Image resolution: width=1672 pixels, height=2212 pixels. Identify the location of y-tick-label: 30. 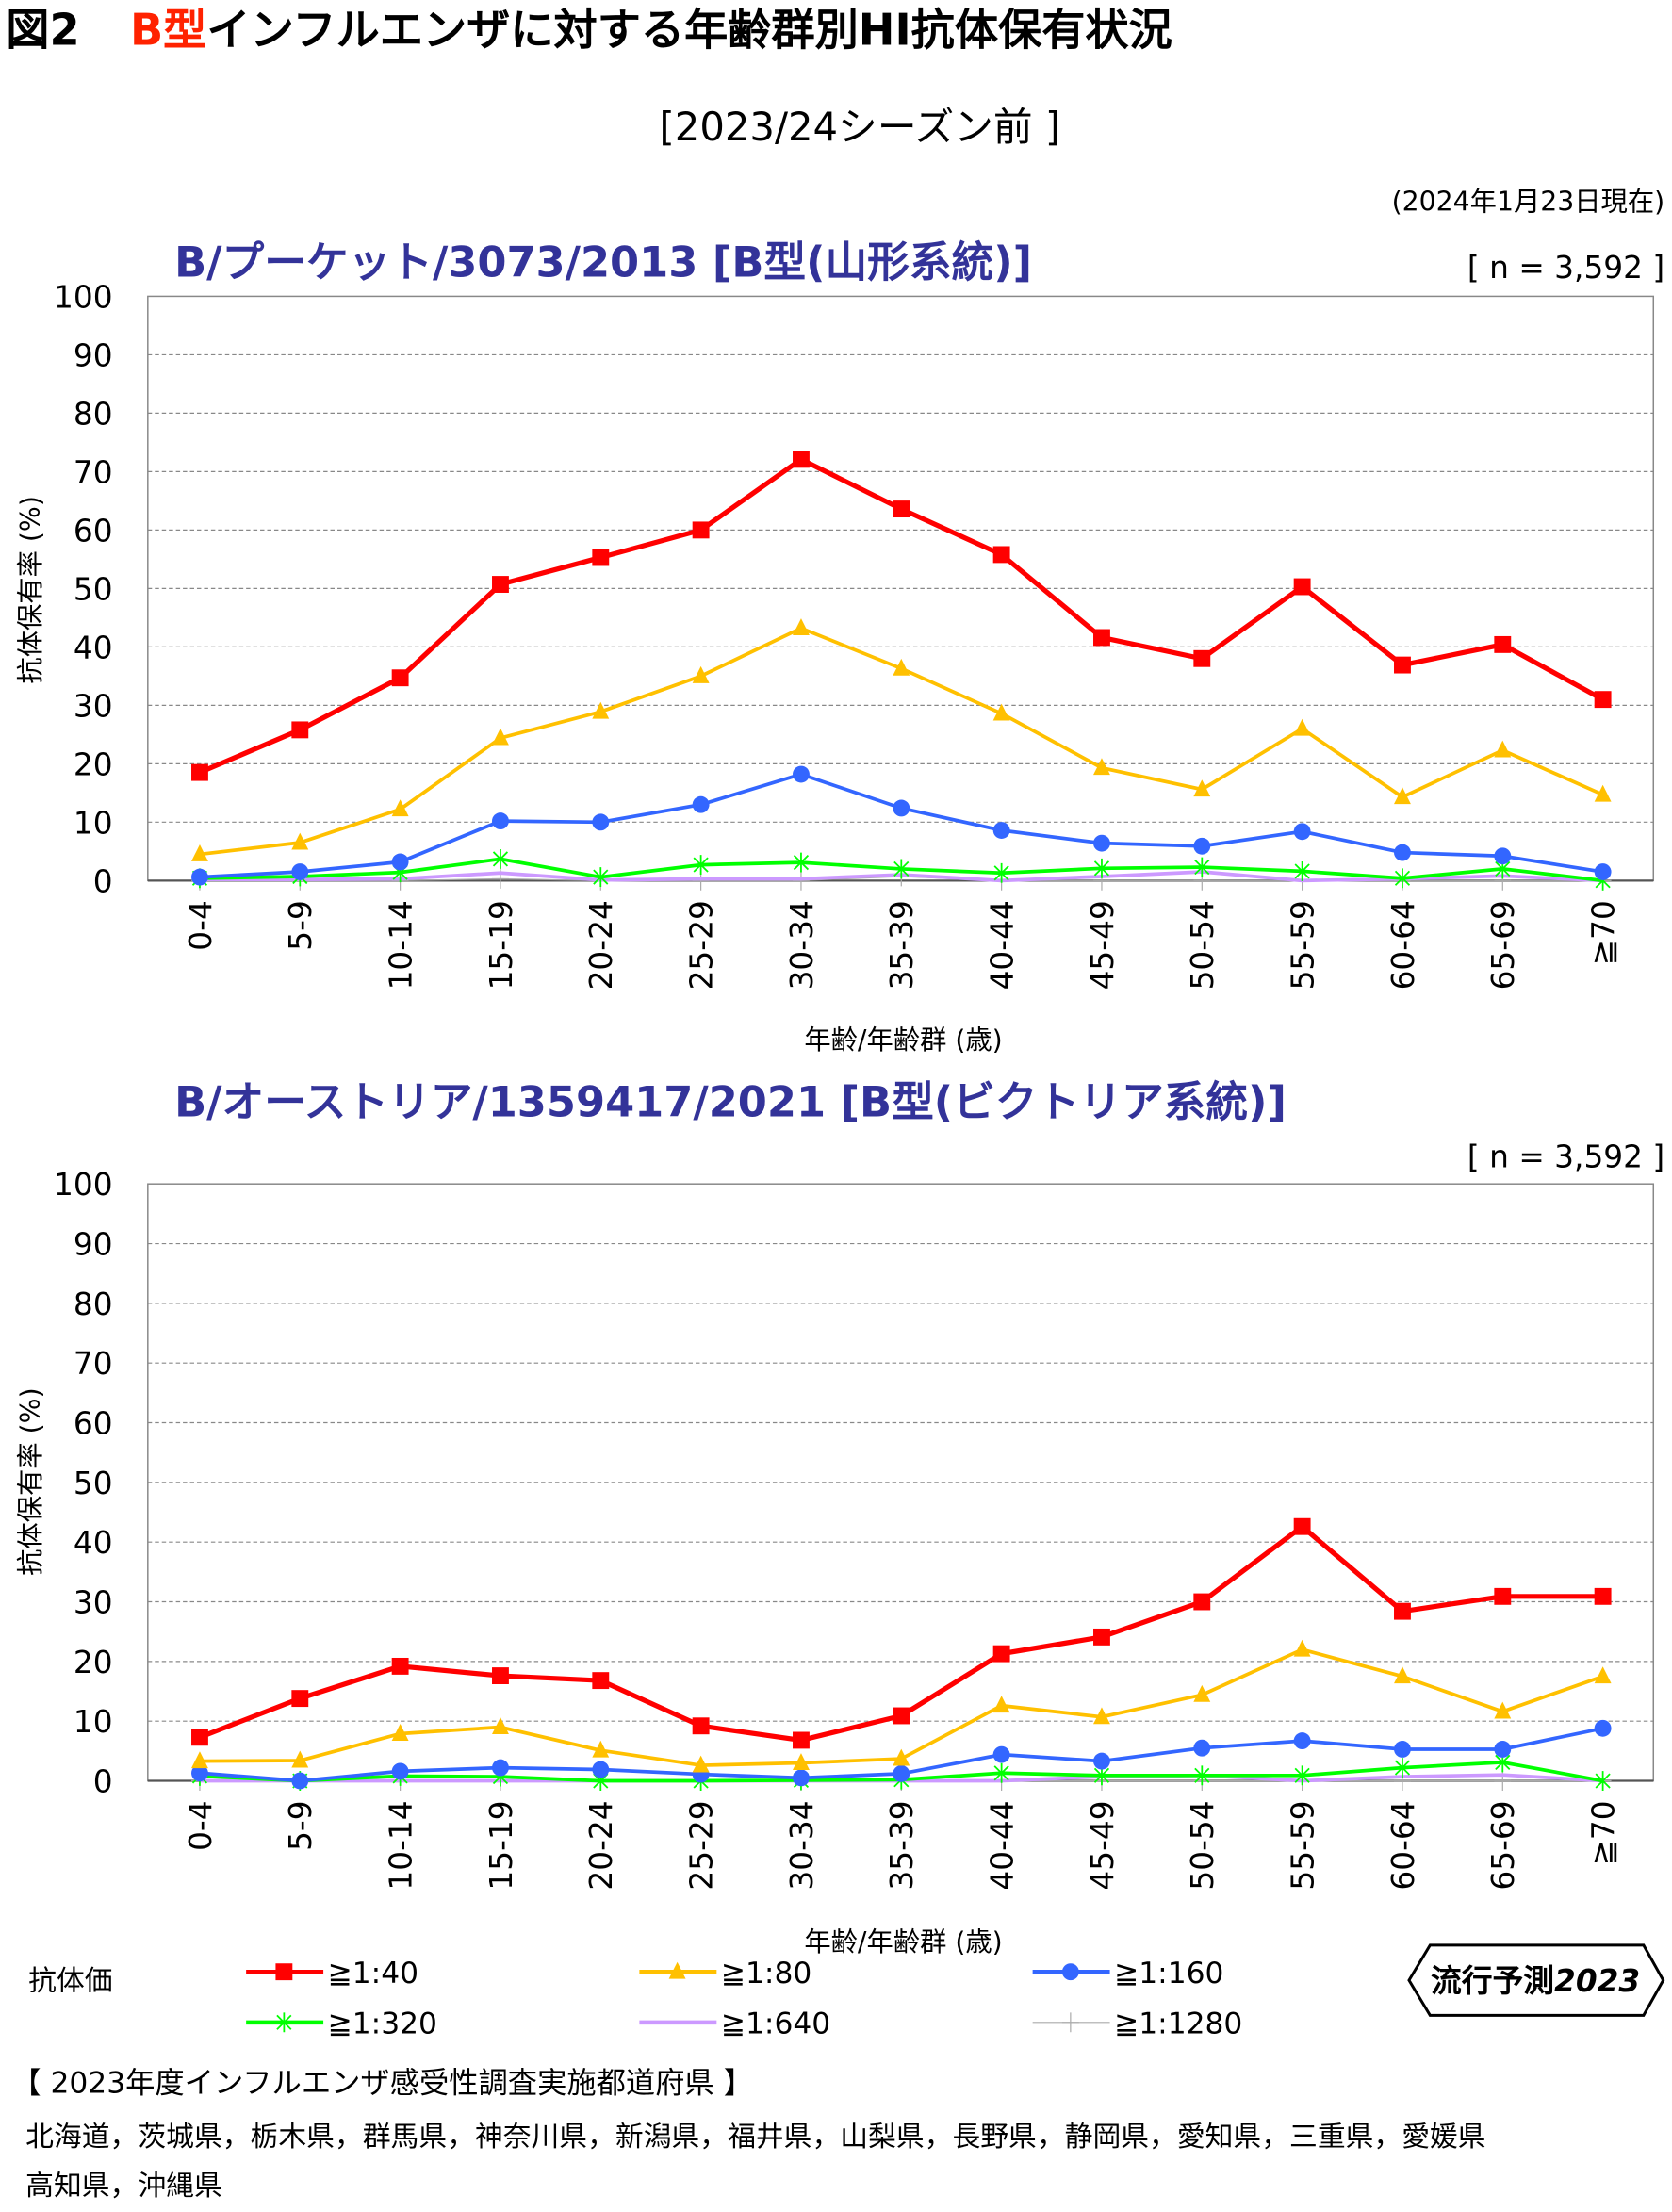
(93, 1602).